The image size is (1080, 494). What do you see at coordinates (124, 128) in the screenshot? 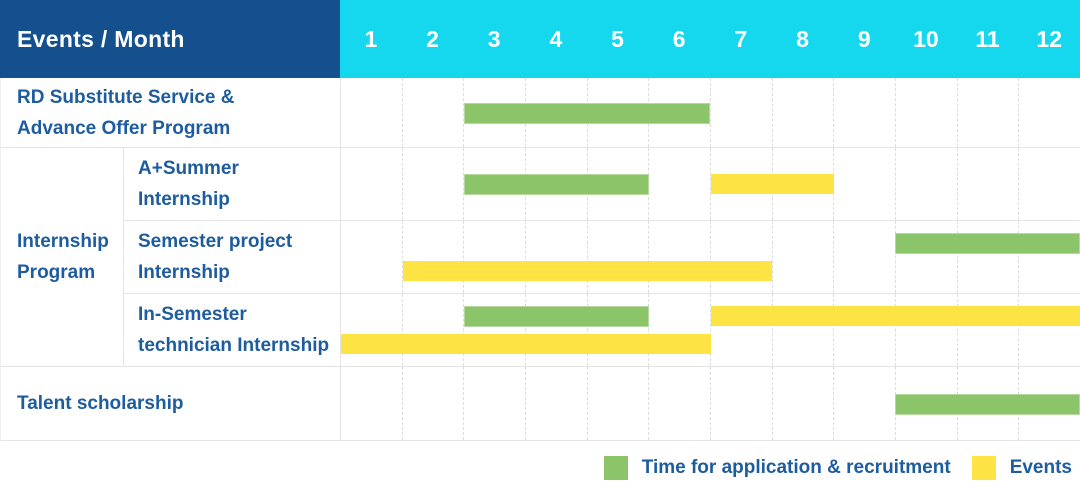
I see `row-label-line: Advance Offer Program` at bounding box center [124, 128].